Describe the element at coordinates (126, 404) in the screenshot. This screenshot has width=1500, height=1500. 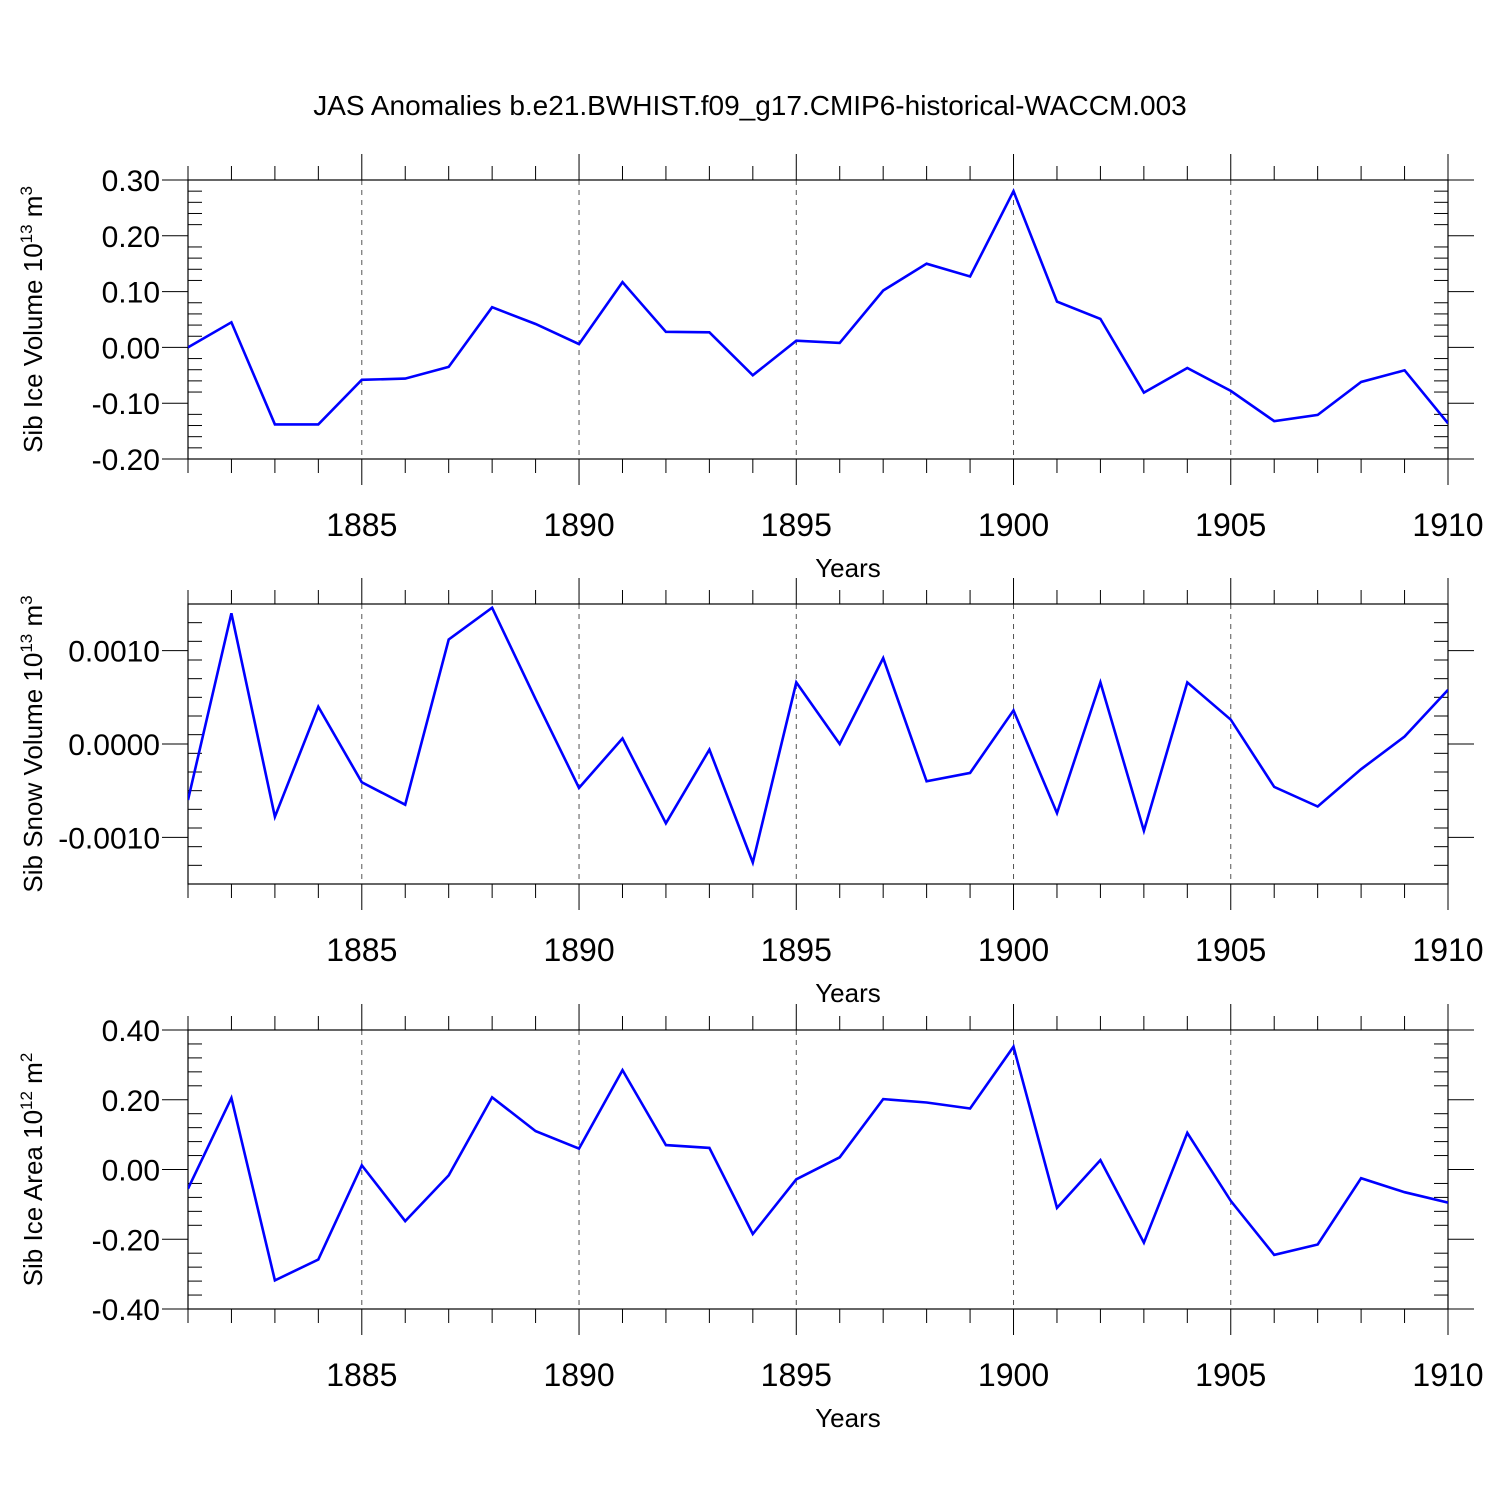
I see `y-tick-label: -0.10` at that location.